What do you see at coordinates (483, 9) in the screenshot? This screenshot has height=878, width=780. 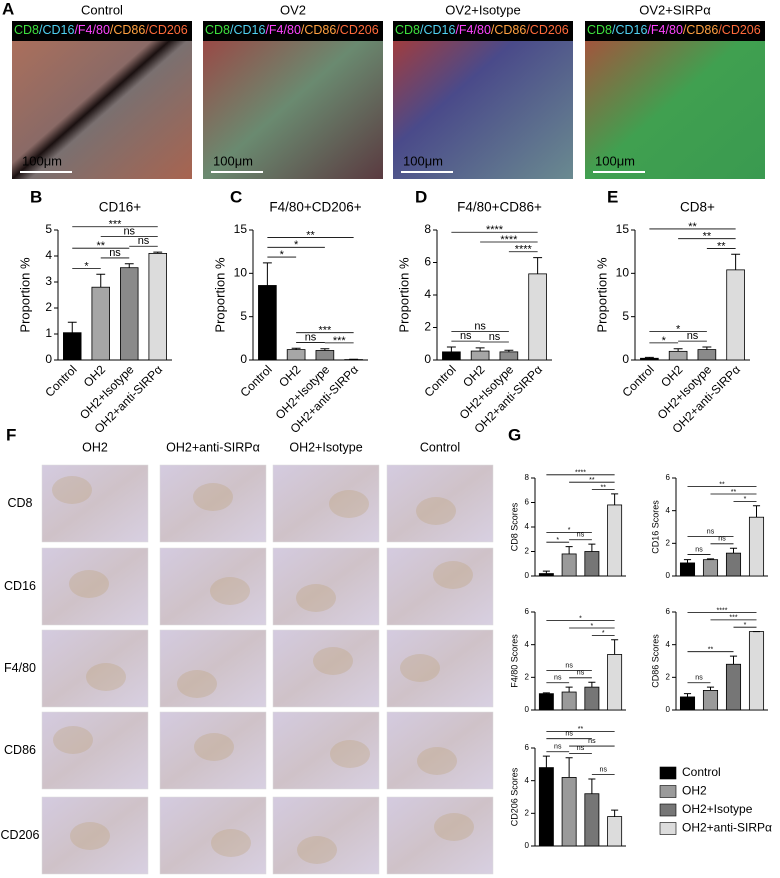 I see `image-title: OV2+Isotype` at bounding box center [483, 9].